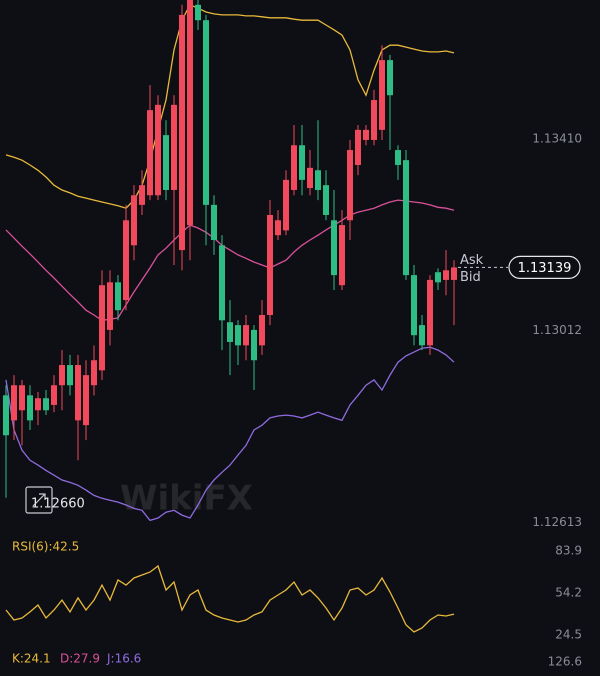 This screenshot has width=600, height=676. I want to click on ask-label: Ask, so click(472, 260).